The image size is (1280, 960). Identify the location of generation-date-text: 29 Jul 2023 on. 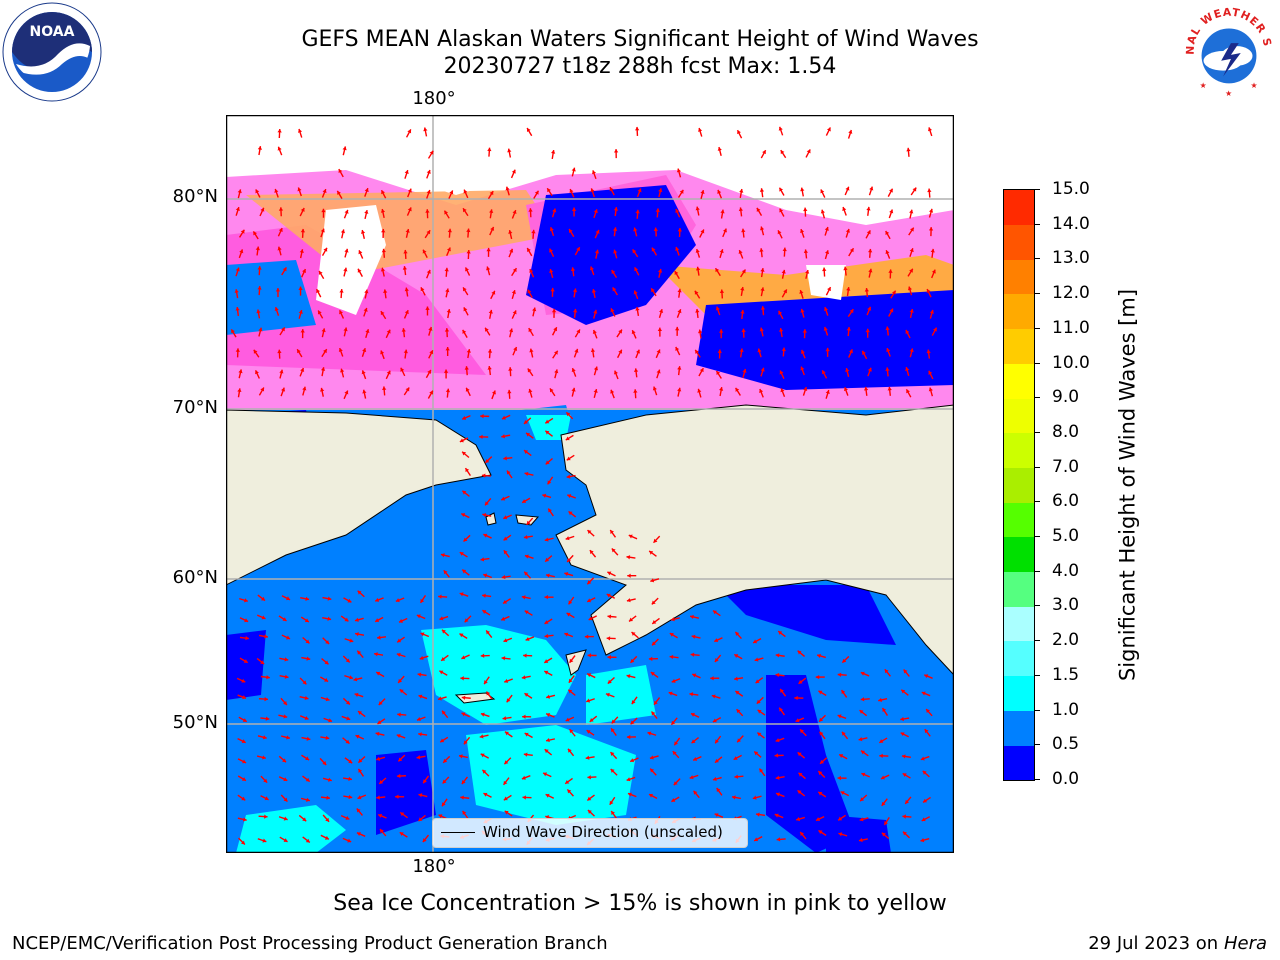
(1153, 943).